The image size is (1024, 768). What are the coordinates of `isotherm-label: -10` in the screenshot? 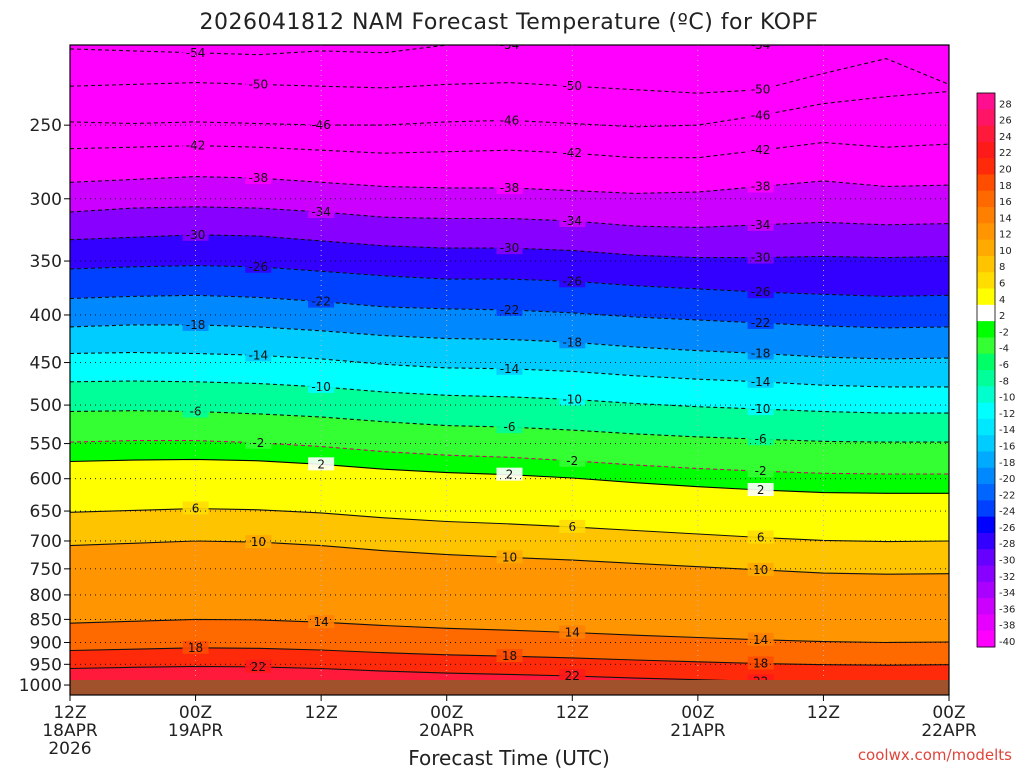 It's located at (572, 399).